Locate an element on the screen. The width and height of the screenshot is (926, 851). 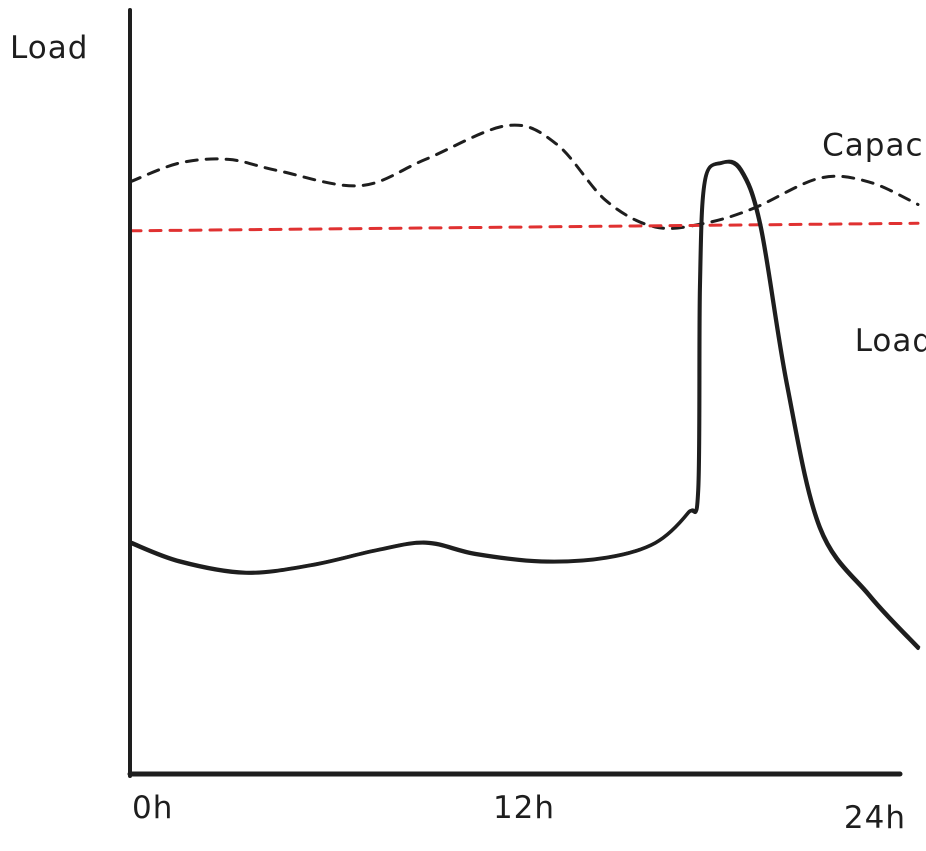
x-tick-label-0h: 0h is located at coordinates (152, 808).